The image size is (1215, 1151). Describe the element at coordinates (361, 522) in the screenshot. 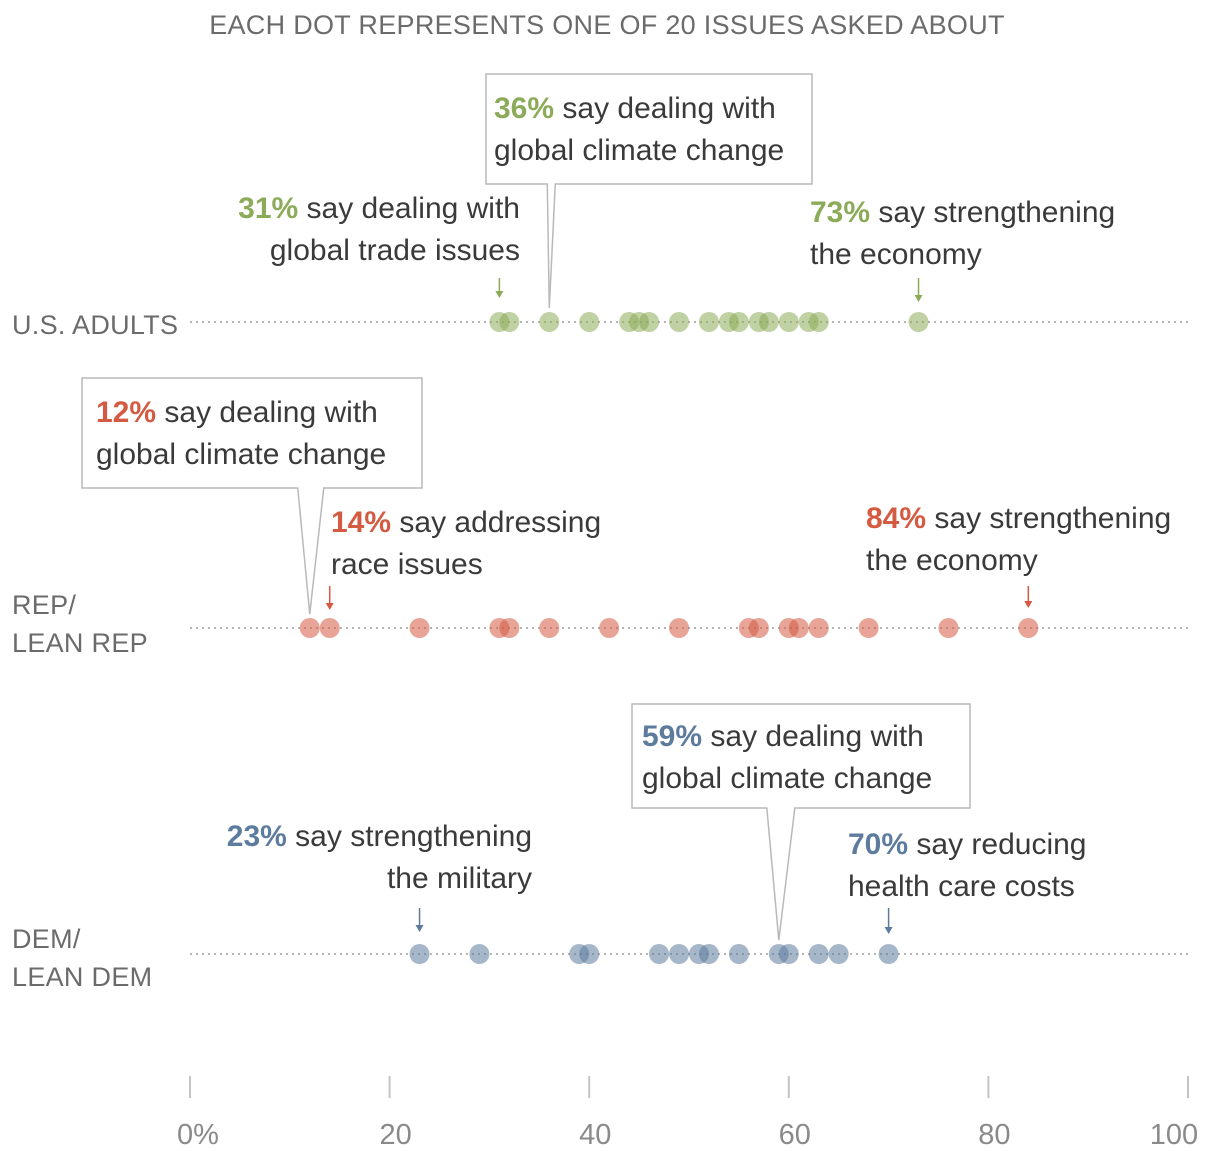

I see `annotation-percent: 14%` at that location.